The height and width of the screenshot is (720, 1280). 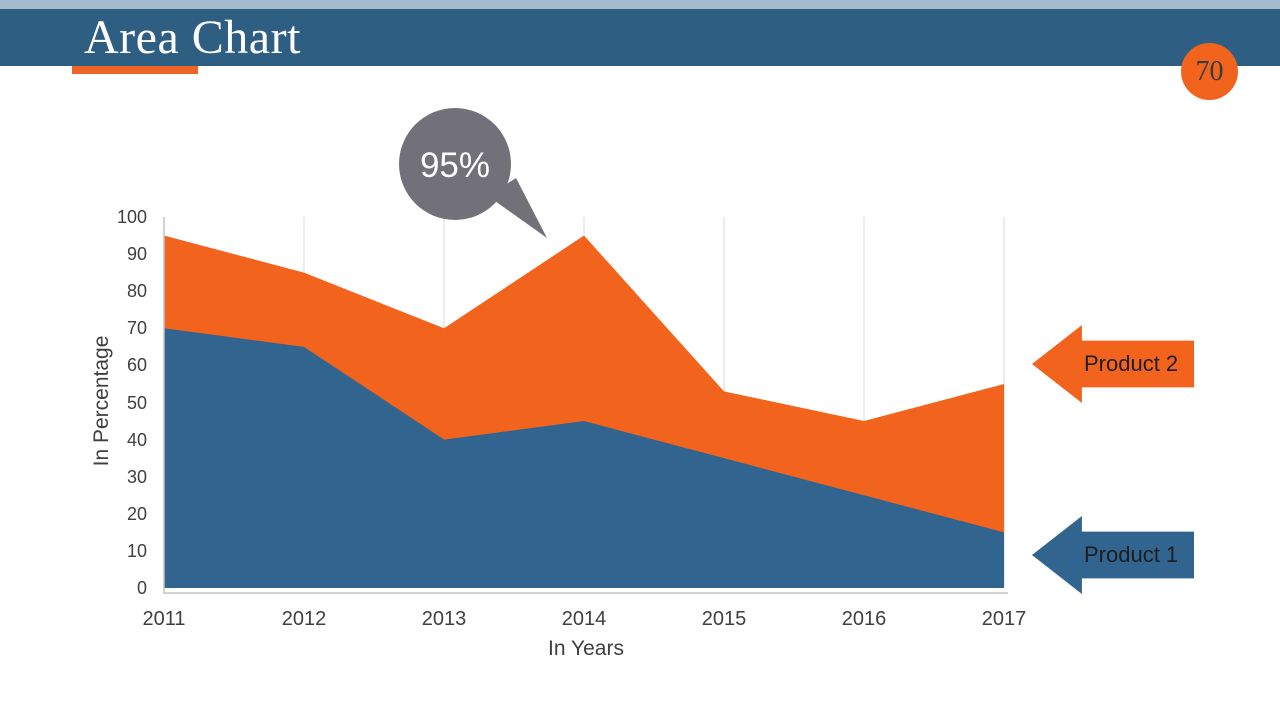 What do you see at coordinates (724, 619) in the screenshot?
I see `x-tick-label: 2015` at bounding box center [724, 619].